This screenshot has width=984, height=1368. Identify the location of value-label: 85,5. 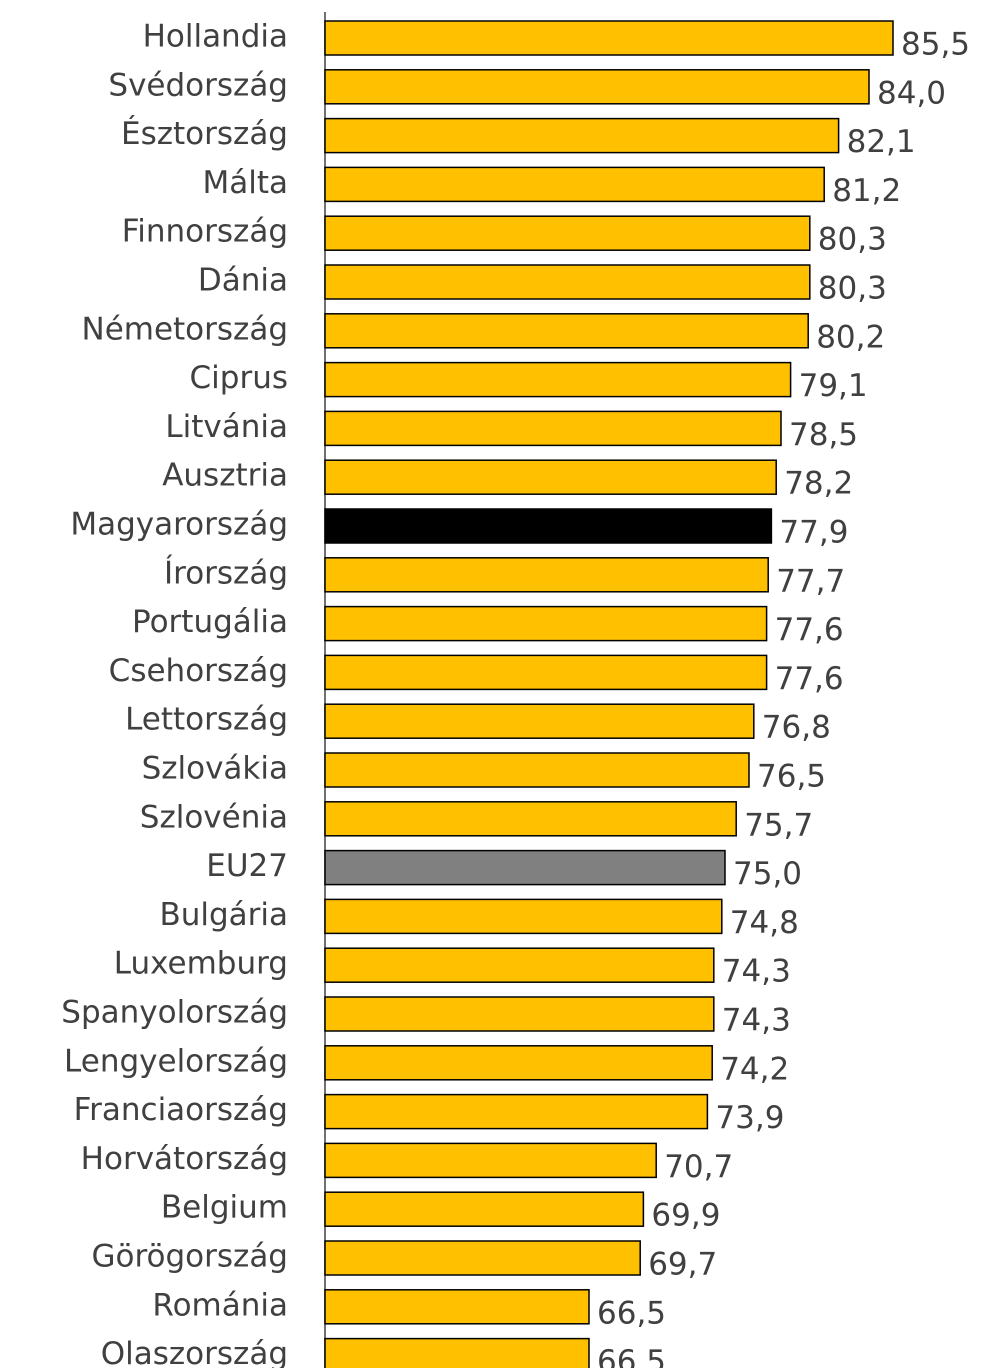
(935, 45).